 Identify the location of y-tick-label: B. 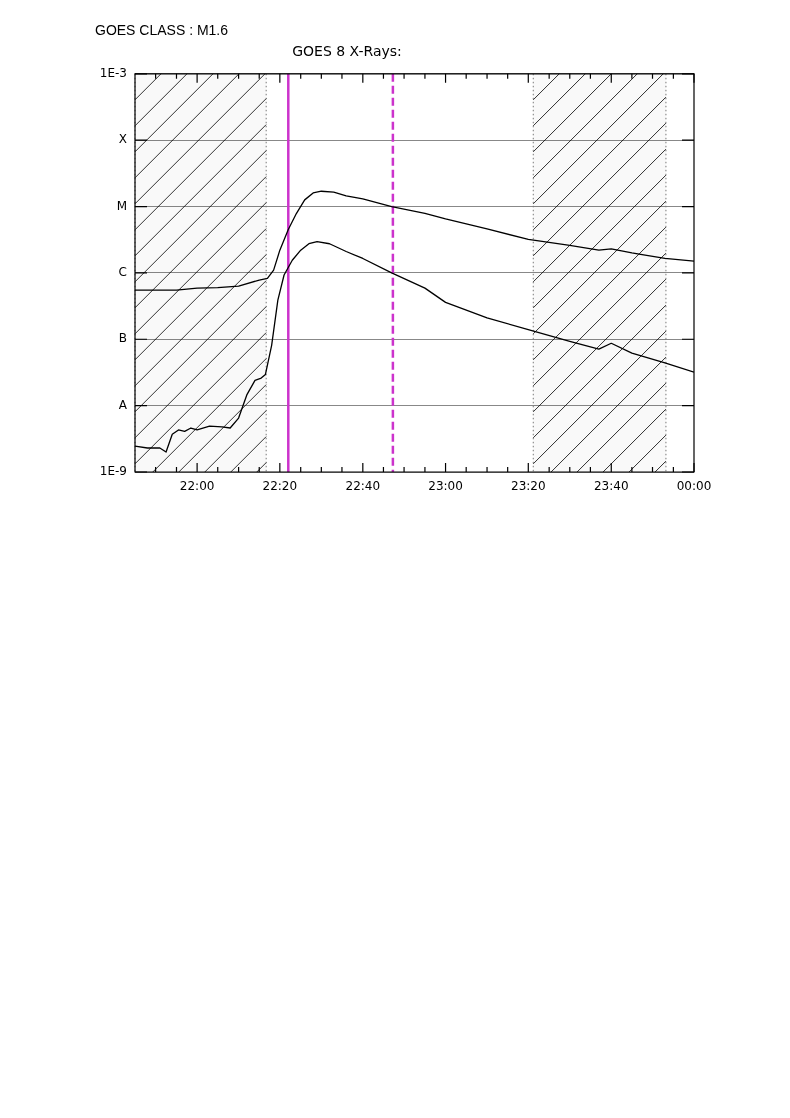
(122, 338).